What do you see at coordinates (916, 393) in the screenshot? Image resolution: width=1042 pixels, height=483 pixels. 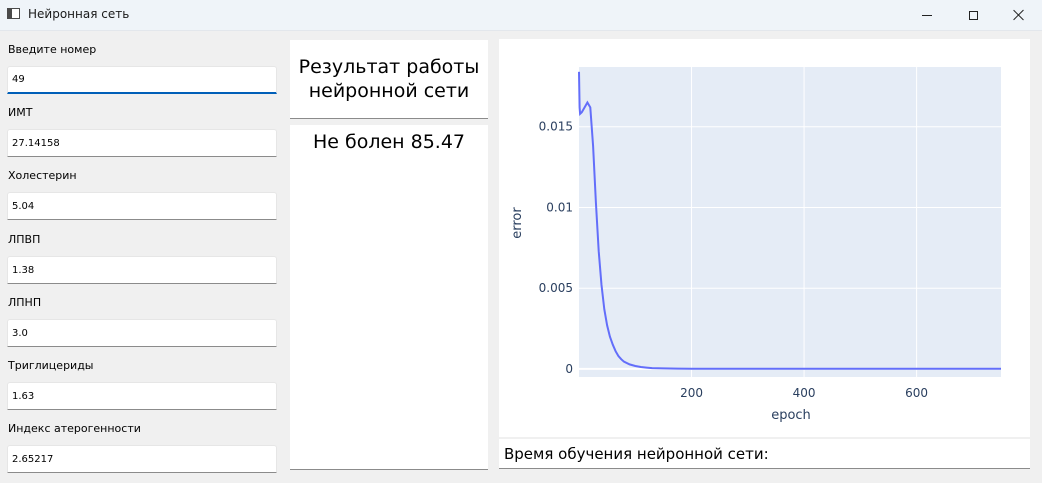 I see `x-tick-label: 600` at bounding box center [916, 393].